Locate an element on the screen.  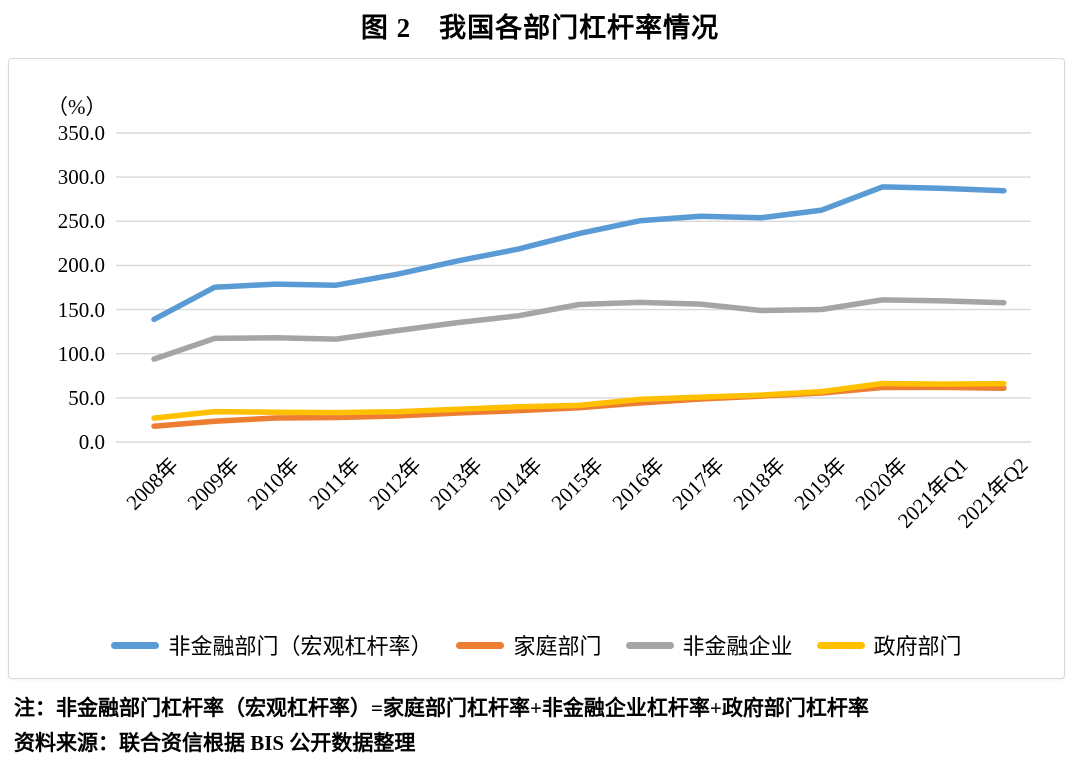
legend-item-2: 非金融企业 is located at coordinates (709, 645).